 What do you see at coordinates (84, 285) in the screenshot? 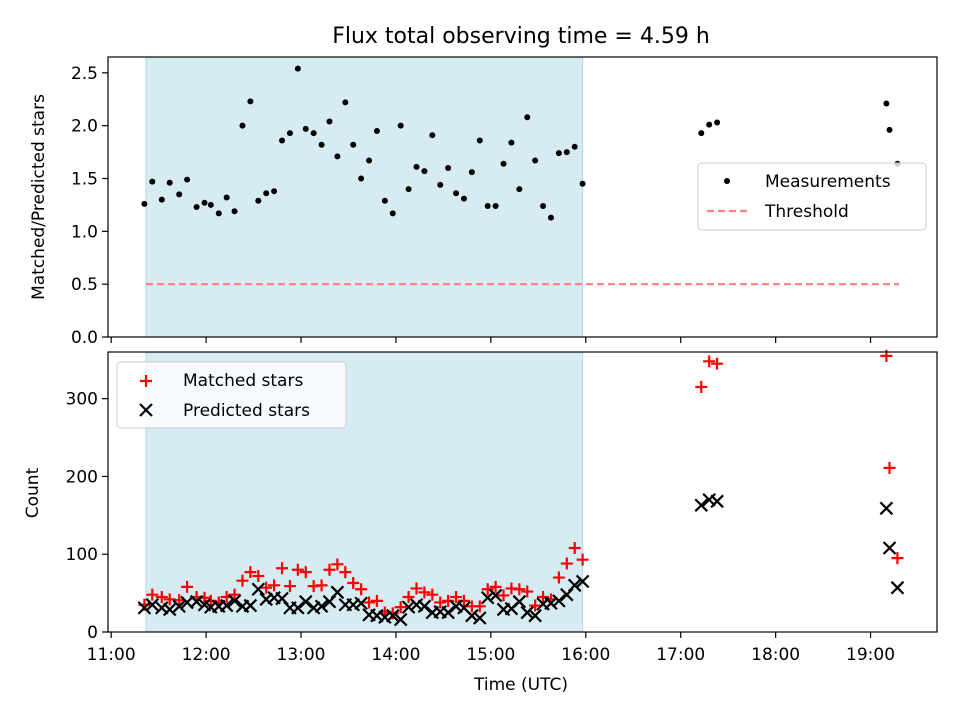
I see `y-tick-label: 0.5` at bounding box center [84, 285].